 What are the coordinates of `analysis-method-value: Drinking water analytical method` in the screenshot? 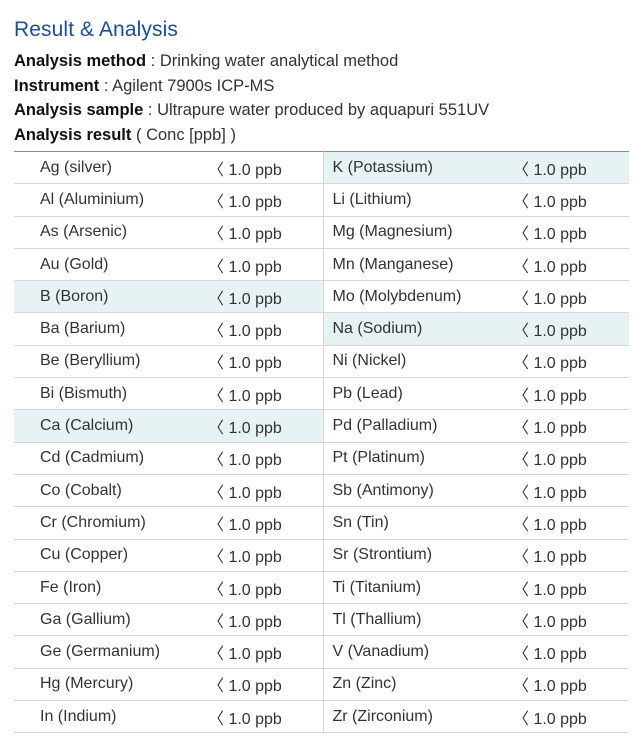 It's located at (279, 61).